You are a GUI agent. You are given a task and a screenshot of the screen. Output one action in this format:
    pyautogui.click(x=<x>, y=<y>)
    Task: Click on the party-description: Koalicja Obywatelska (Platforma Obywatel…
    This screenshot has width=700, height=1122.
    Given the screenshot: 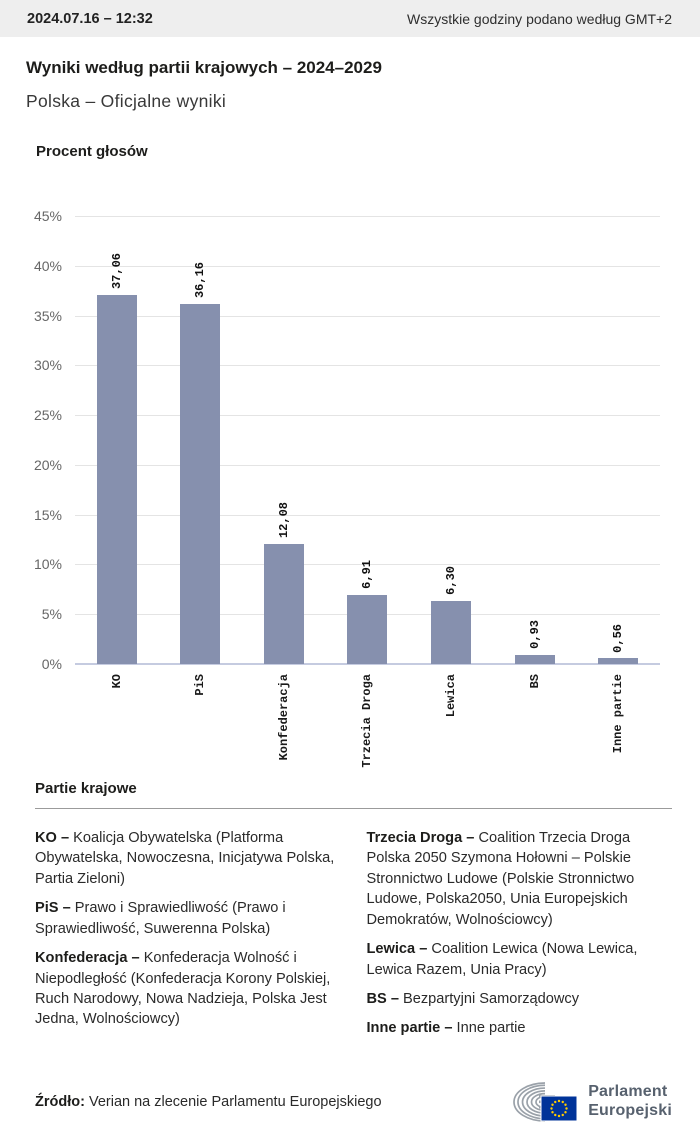 What is the action you would take?
    pyautogui.click(x=185, y=858)
    